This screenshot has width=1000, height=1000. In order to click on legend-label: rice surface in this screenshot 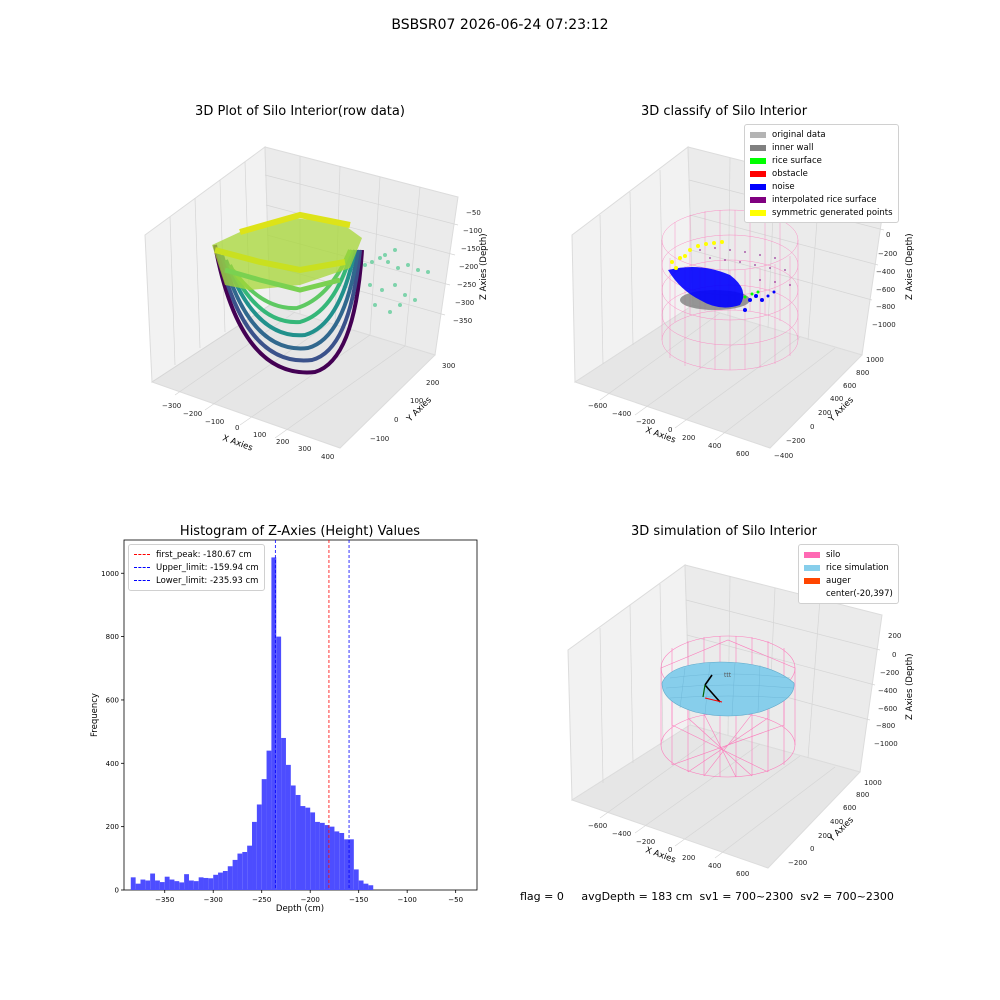, I will do `click(797, 160)`.